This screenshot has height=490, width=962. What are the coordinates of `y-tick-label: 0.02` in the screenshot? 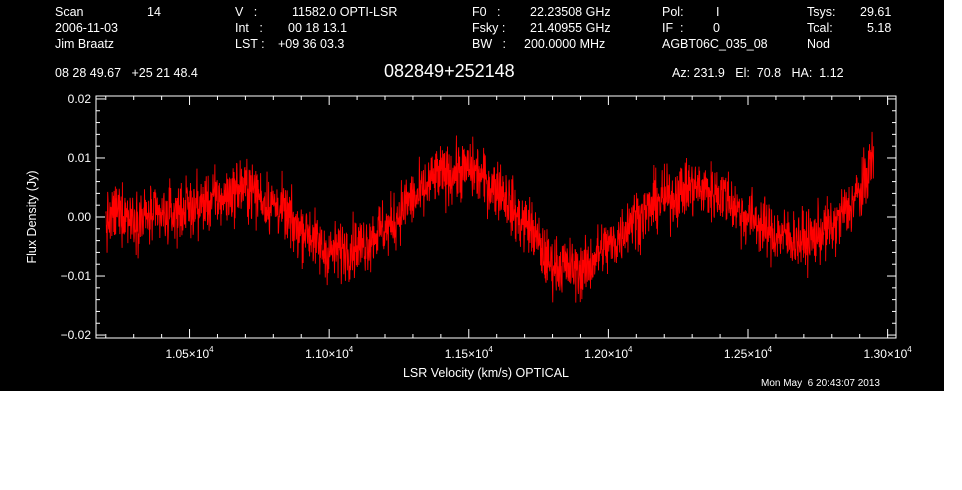 It's located at (80, 99).